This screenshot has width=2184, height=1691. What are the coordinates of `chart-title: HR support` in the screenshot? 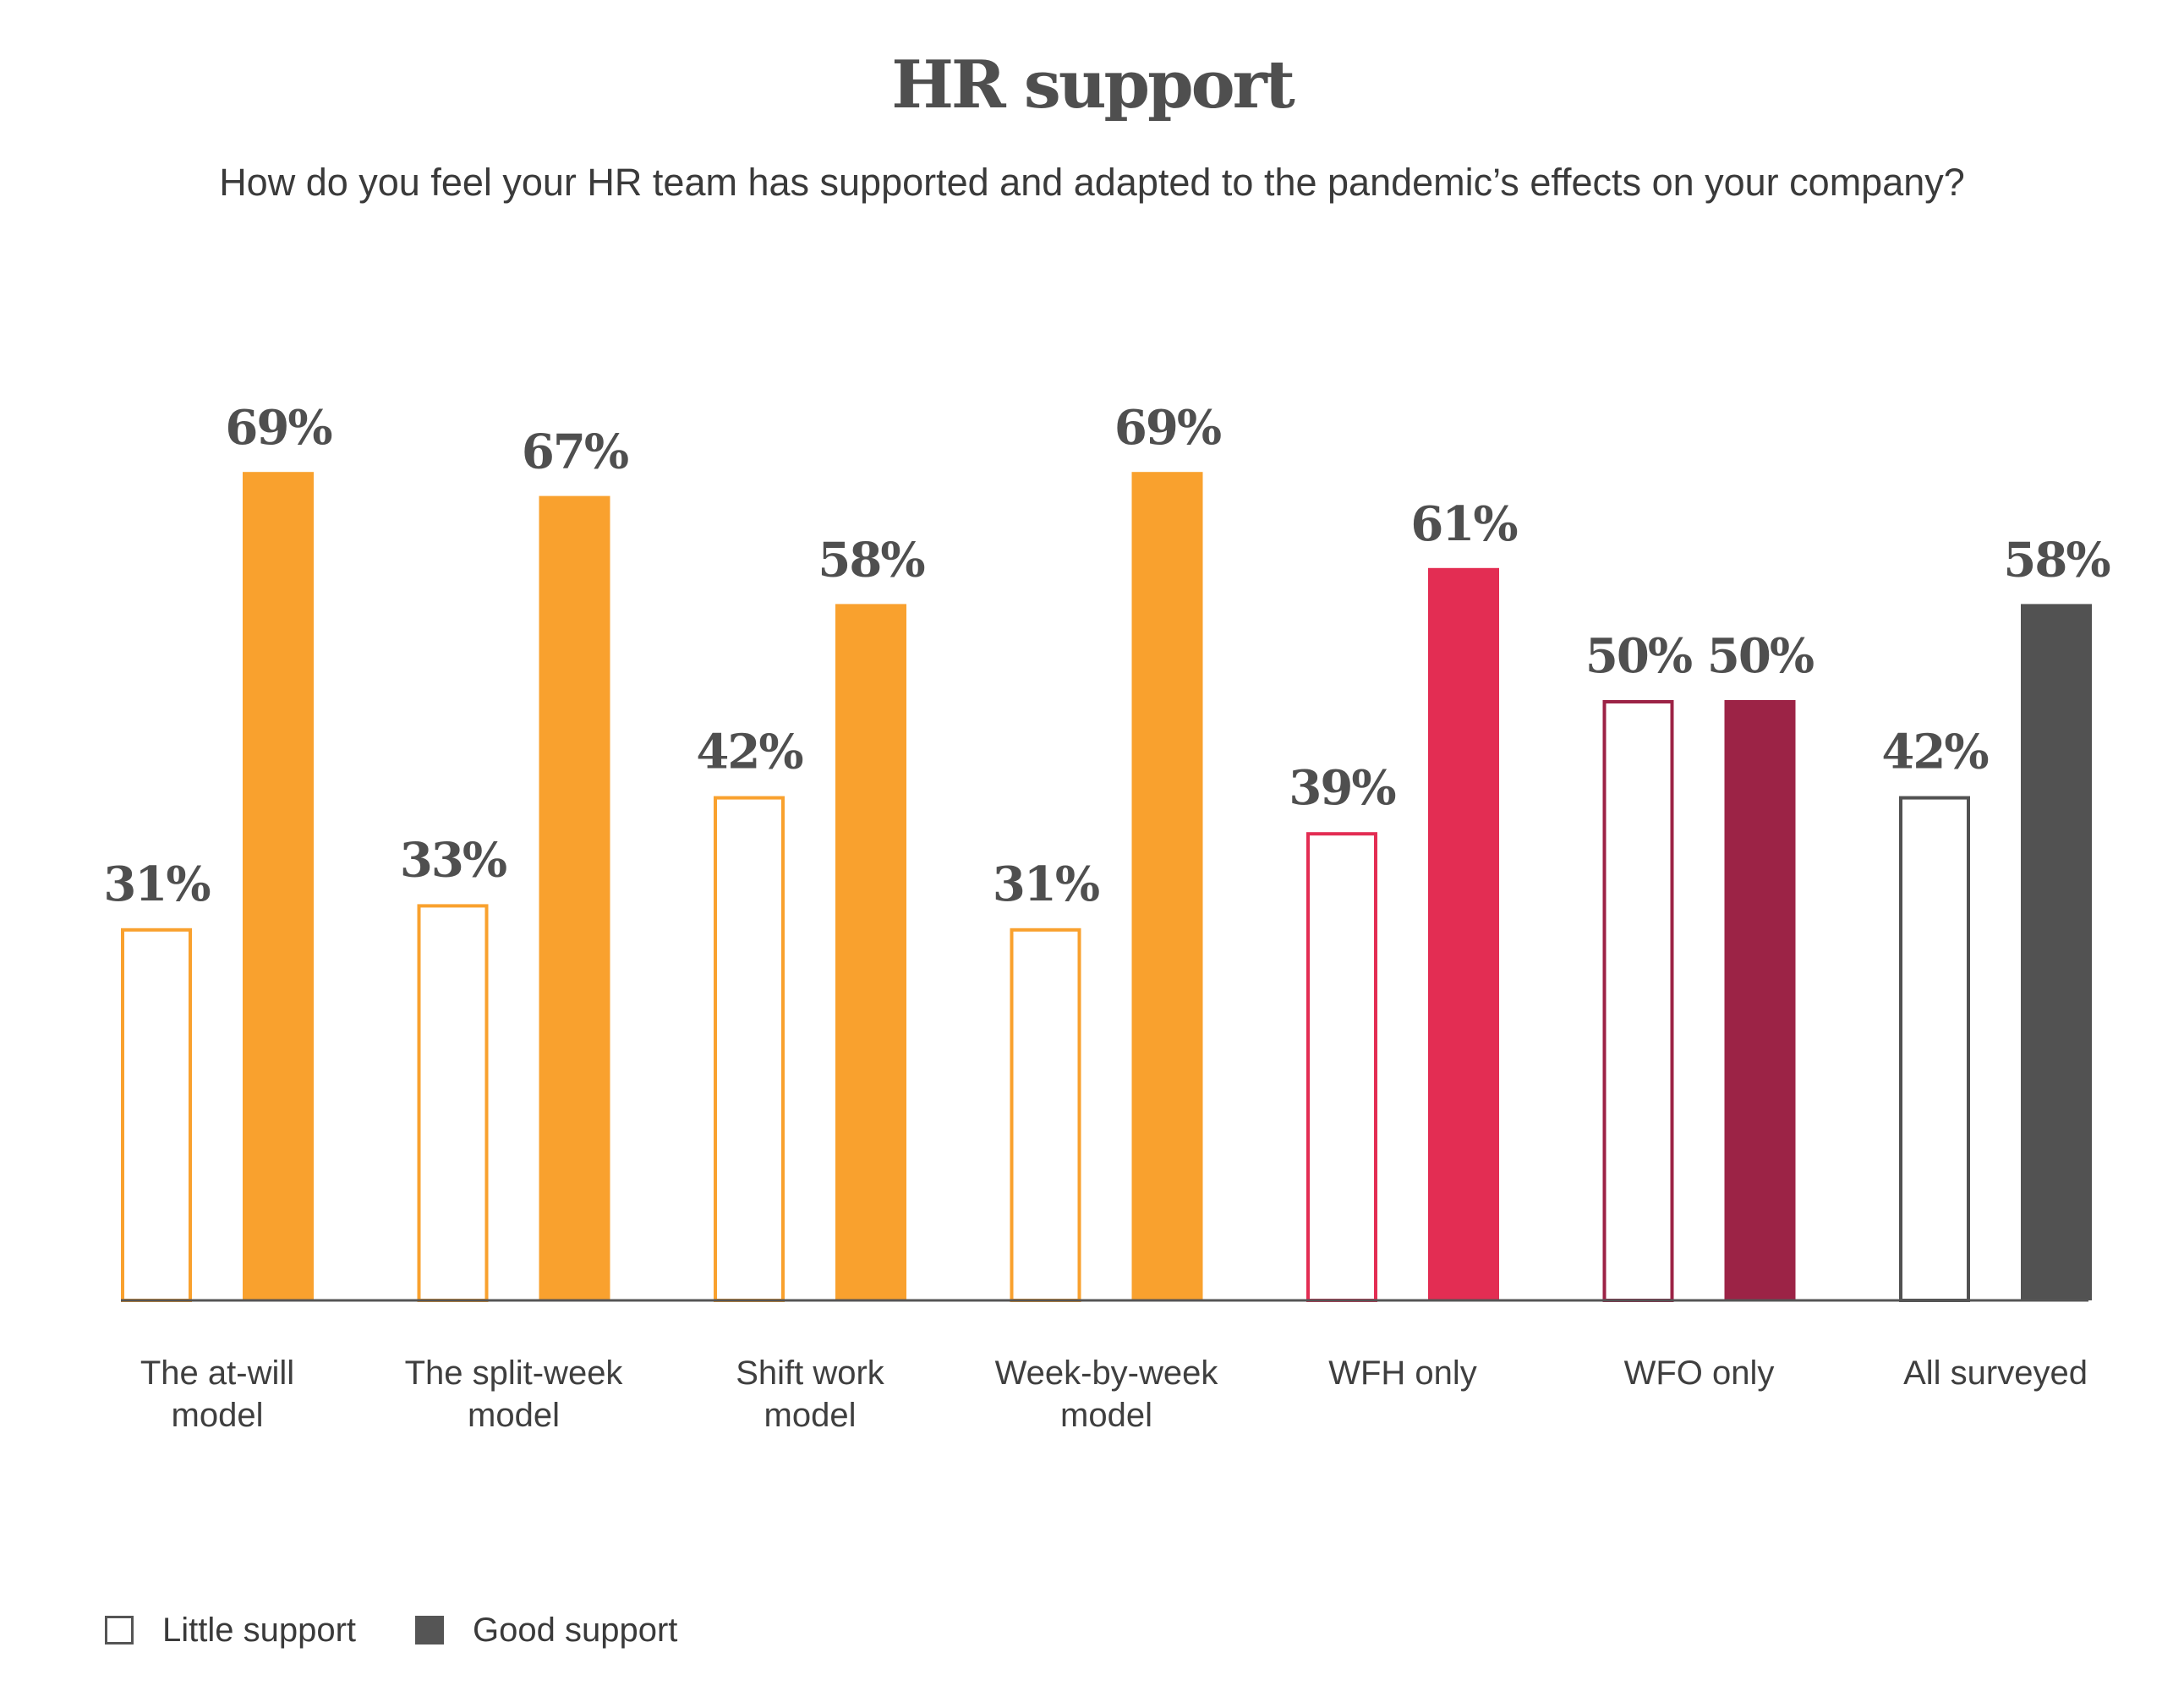 It's located at (1093, 85).